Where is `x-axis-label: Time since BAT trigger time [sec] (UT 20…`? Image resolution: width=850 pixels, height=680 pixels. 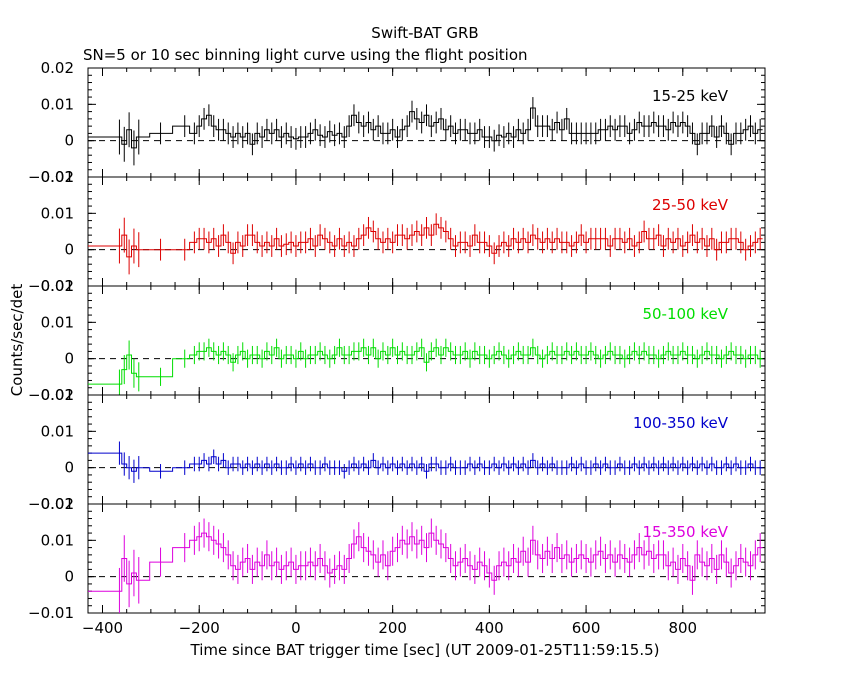
x-axis-label: Time since BAT trigger time [sec] (UT 20… is located at coordinates (425, 650).